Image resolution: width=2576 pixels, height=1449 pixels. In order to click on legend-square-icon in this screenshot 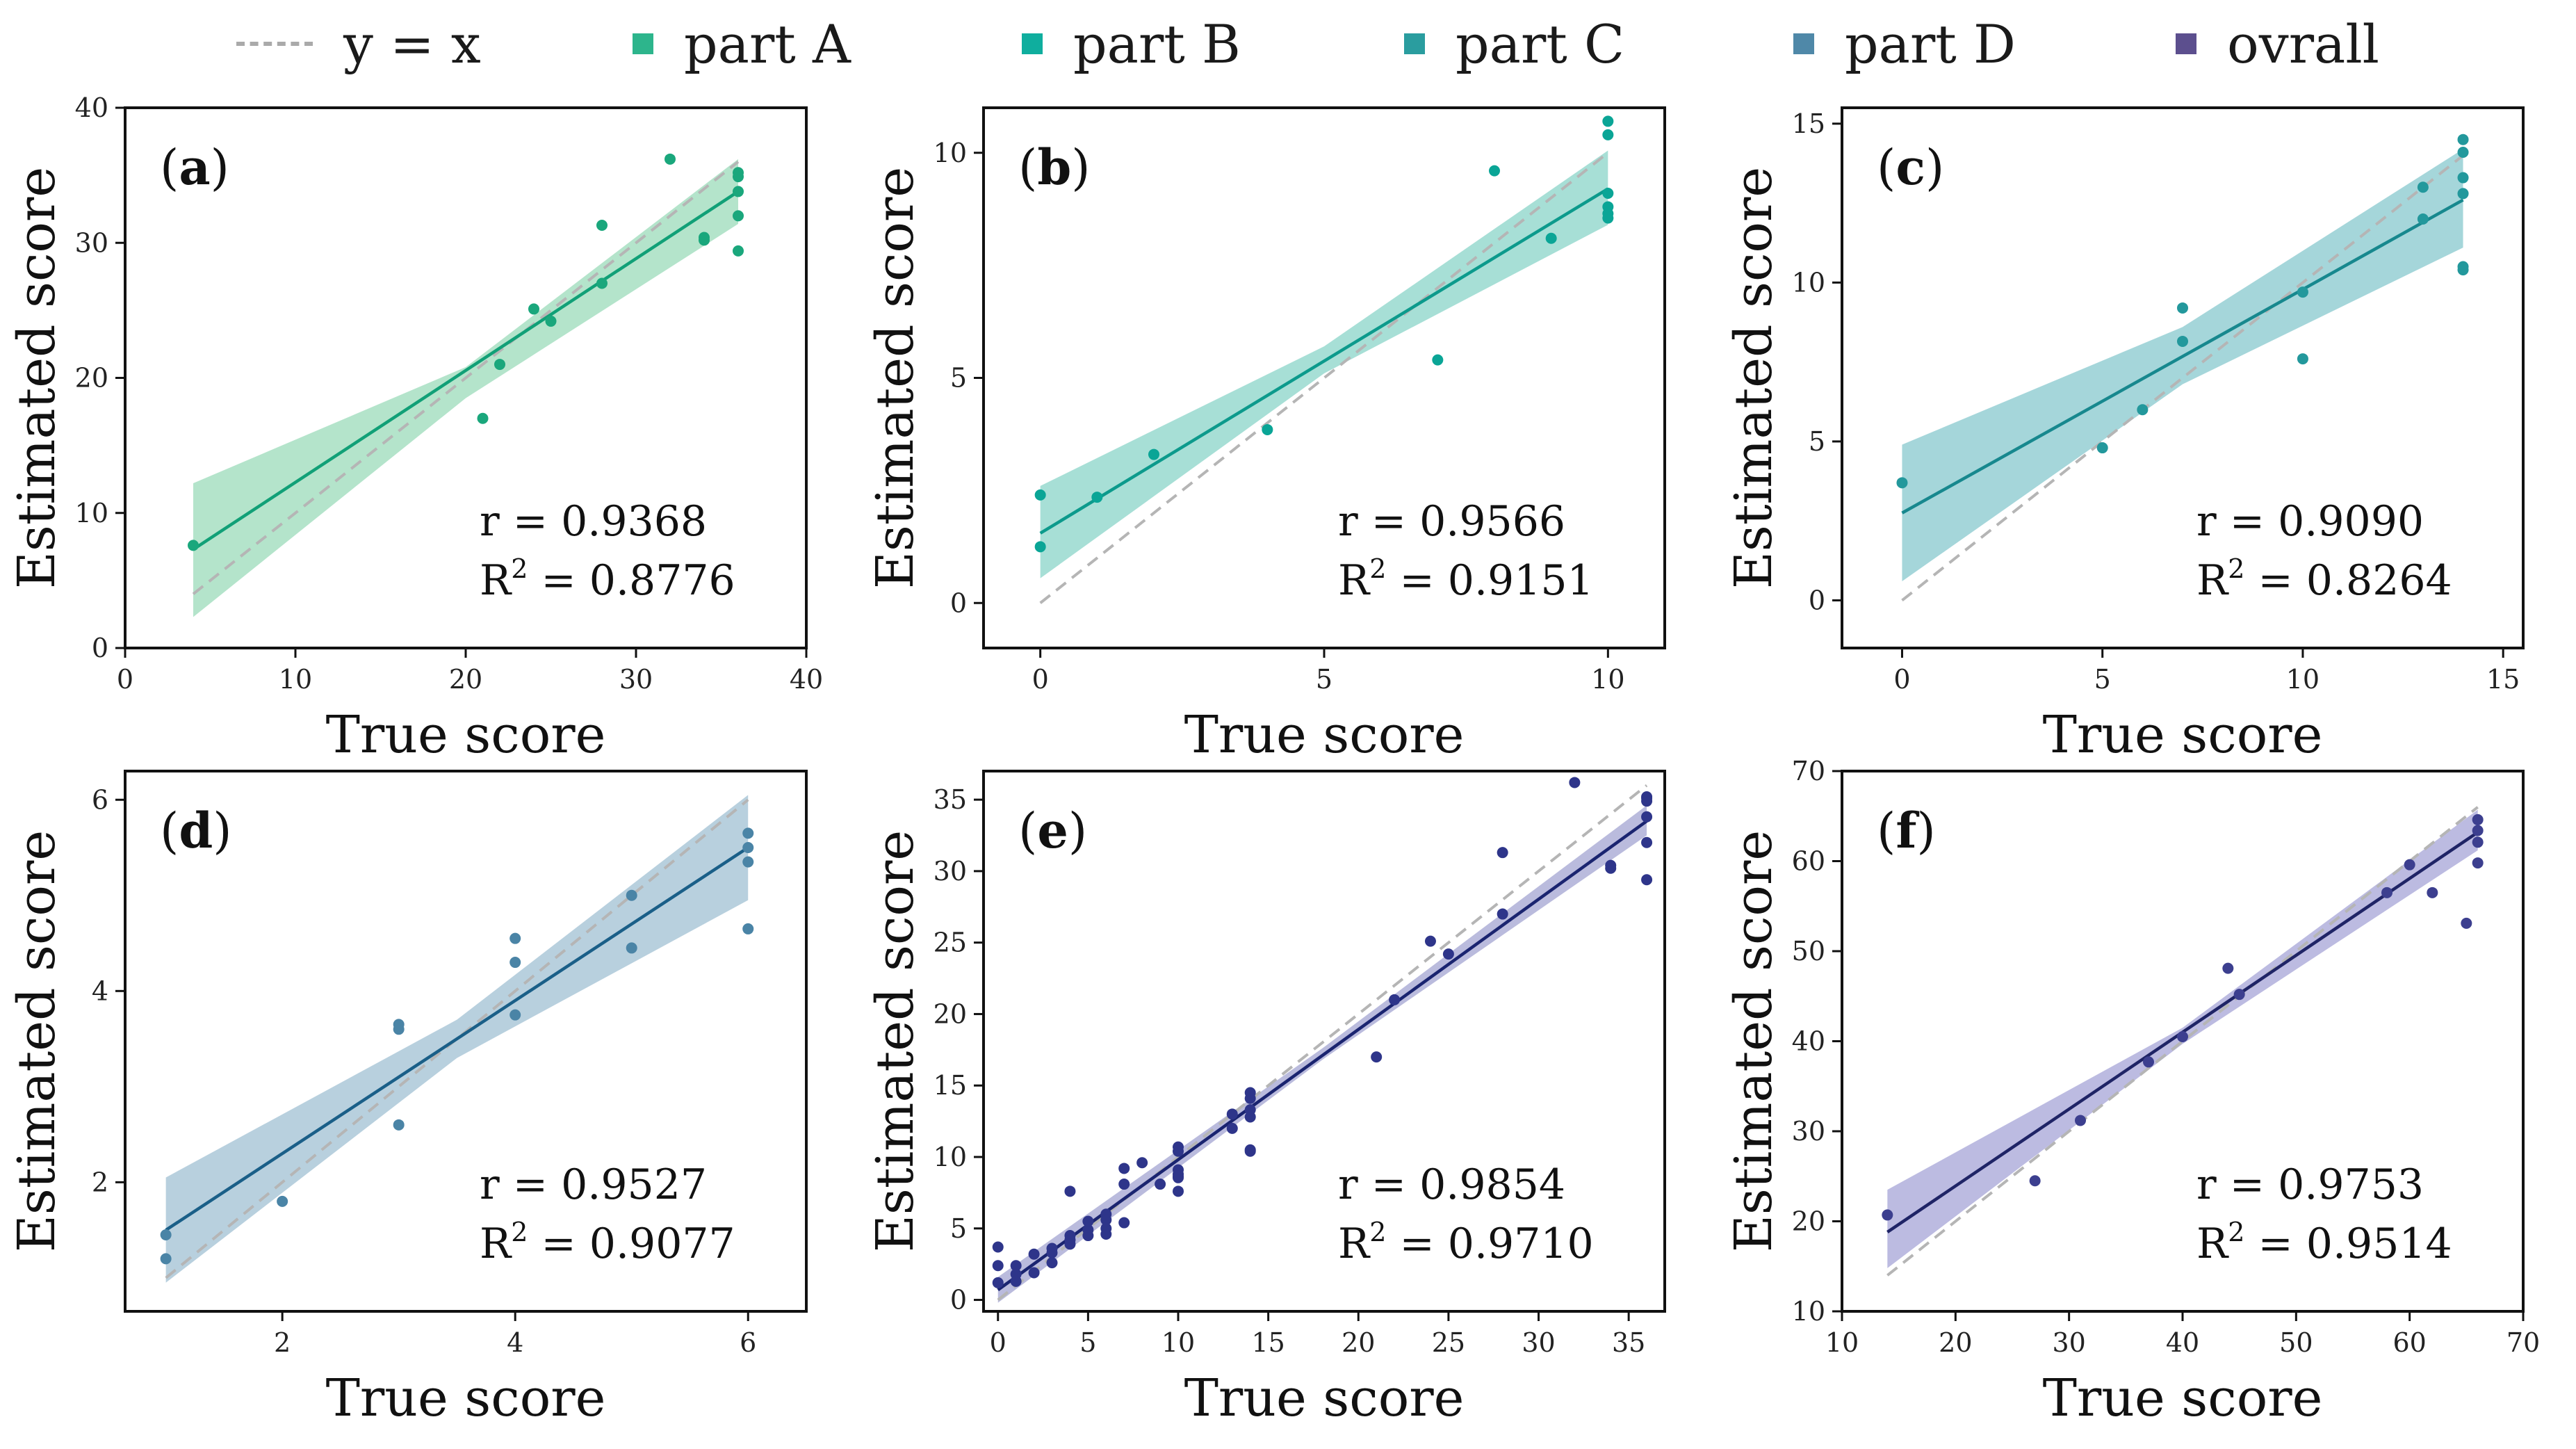, I will do `click(1414, 43)`.